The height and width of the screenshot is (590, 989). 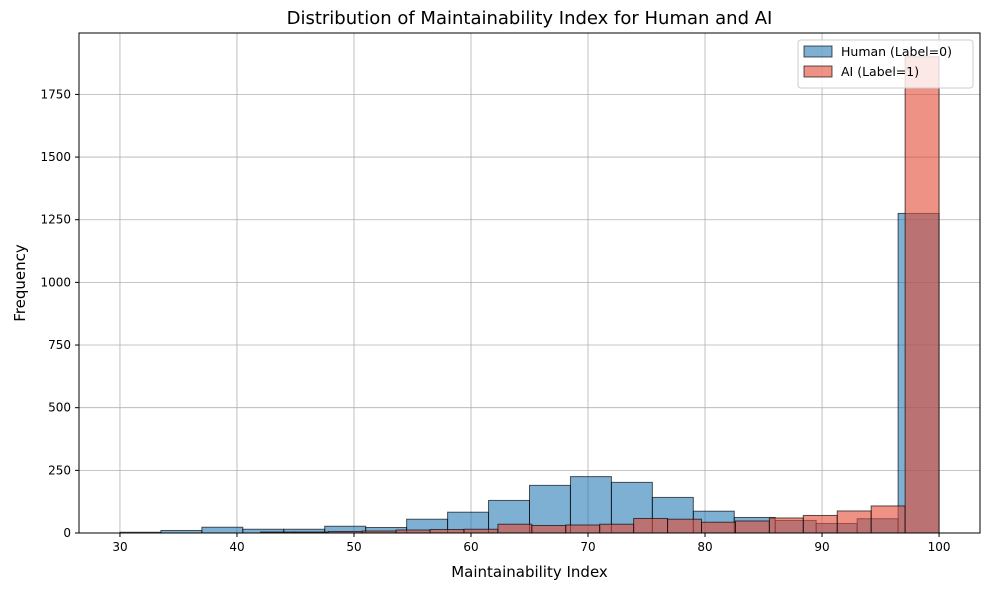 What do you see at coordinates (896, 51) in the screenshot?
I see `legend-label-human: Human (Label=0)` at bounding box center [896, 51].